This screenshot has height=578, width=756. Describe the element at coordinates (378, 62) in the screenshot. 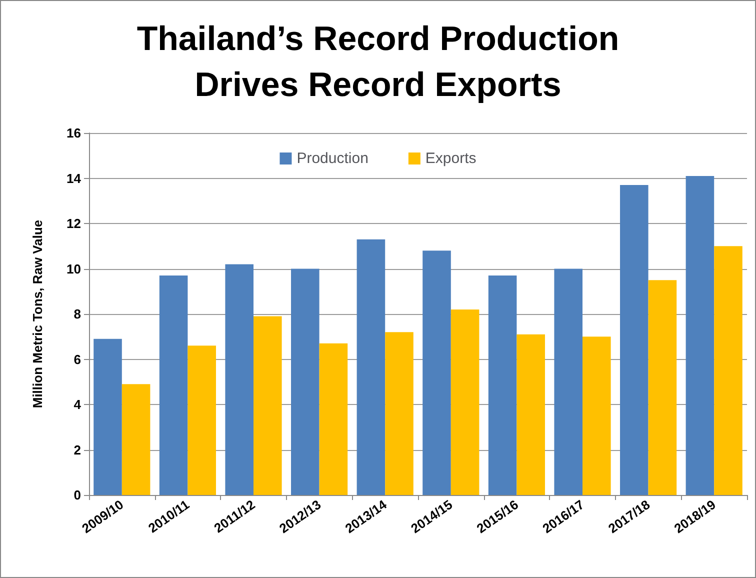

I see `chart-title: Thailand’s Record Production Drives Record Exports` at that location.